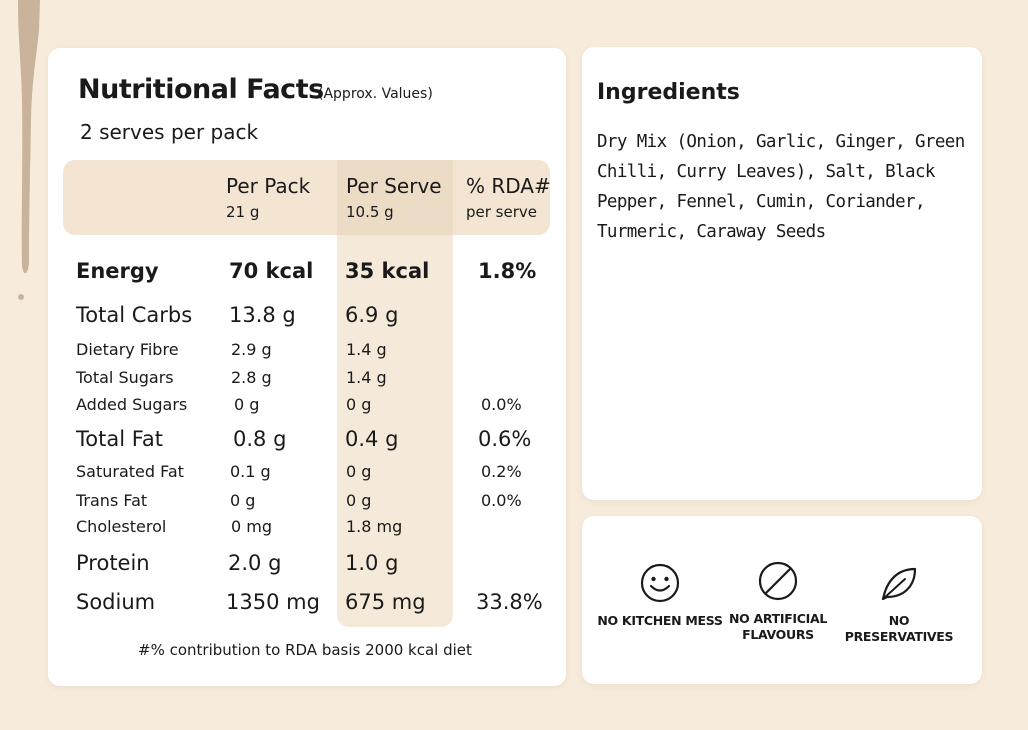 The width and height of the screenshot is (1028, 730). What do you see at coordinates (502, 212) in the screenshot?
I see `header-rda-sub: per serve` at bounding box center [502, 212].